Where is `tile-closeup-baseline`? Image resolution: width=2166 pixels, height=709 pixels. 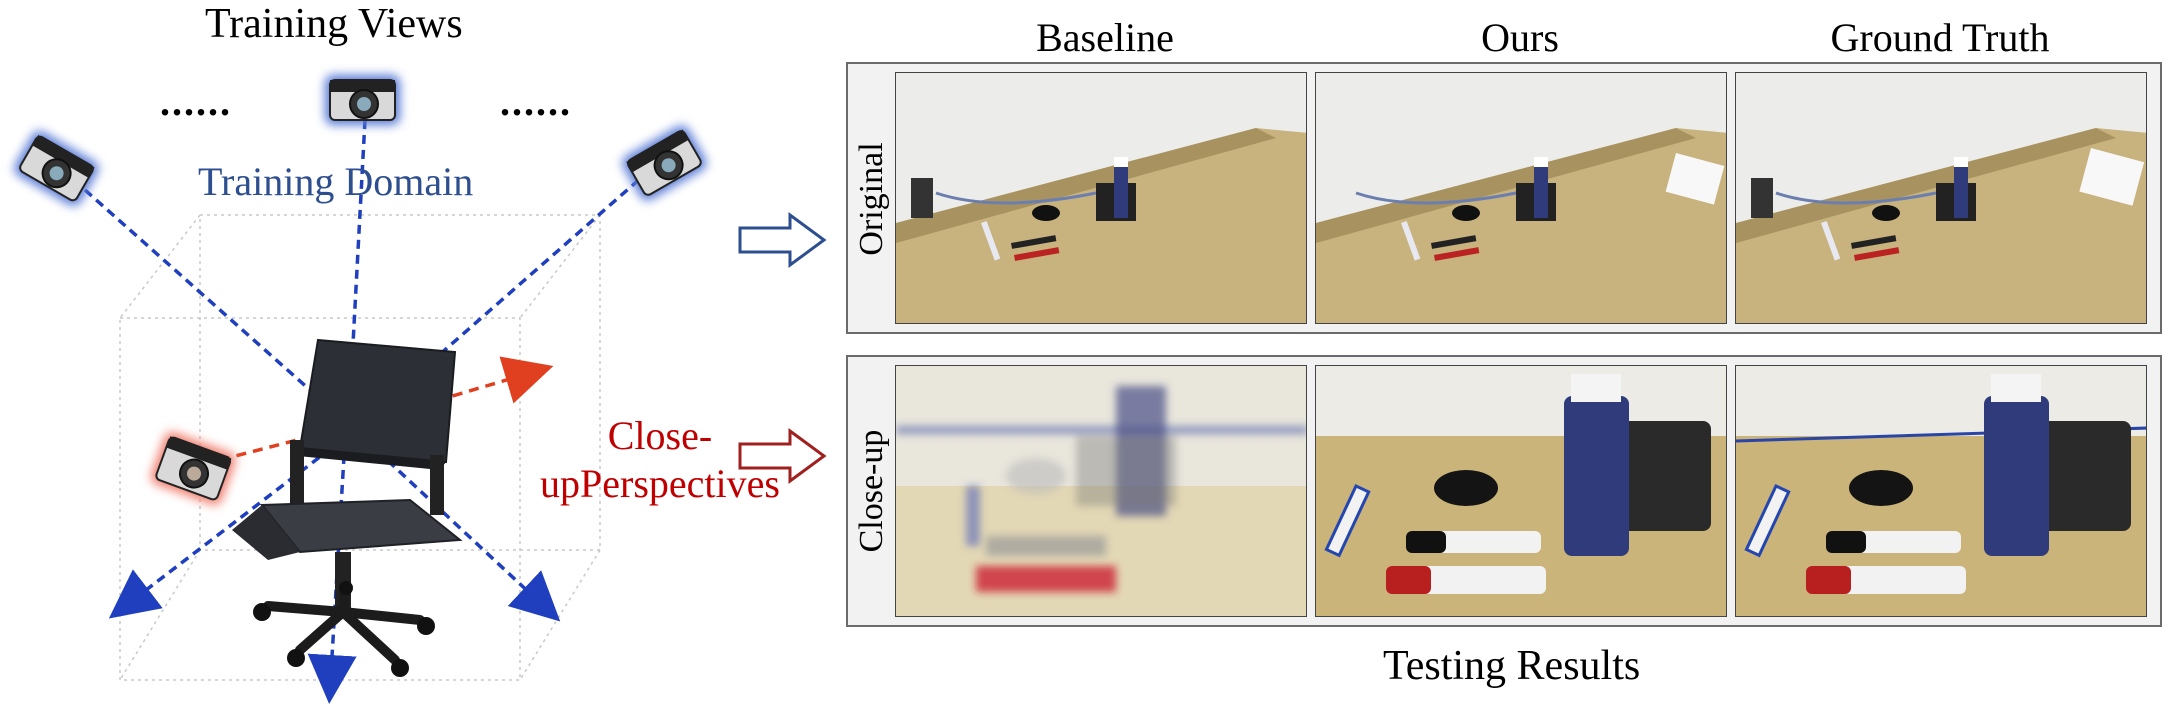
tile-closeup-baseline is located at coordinates (1101, 491).